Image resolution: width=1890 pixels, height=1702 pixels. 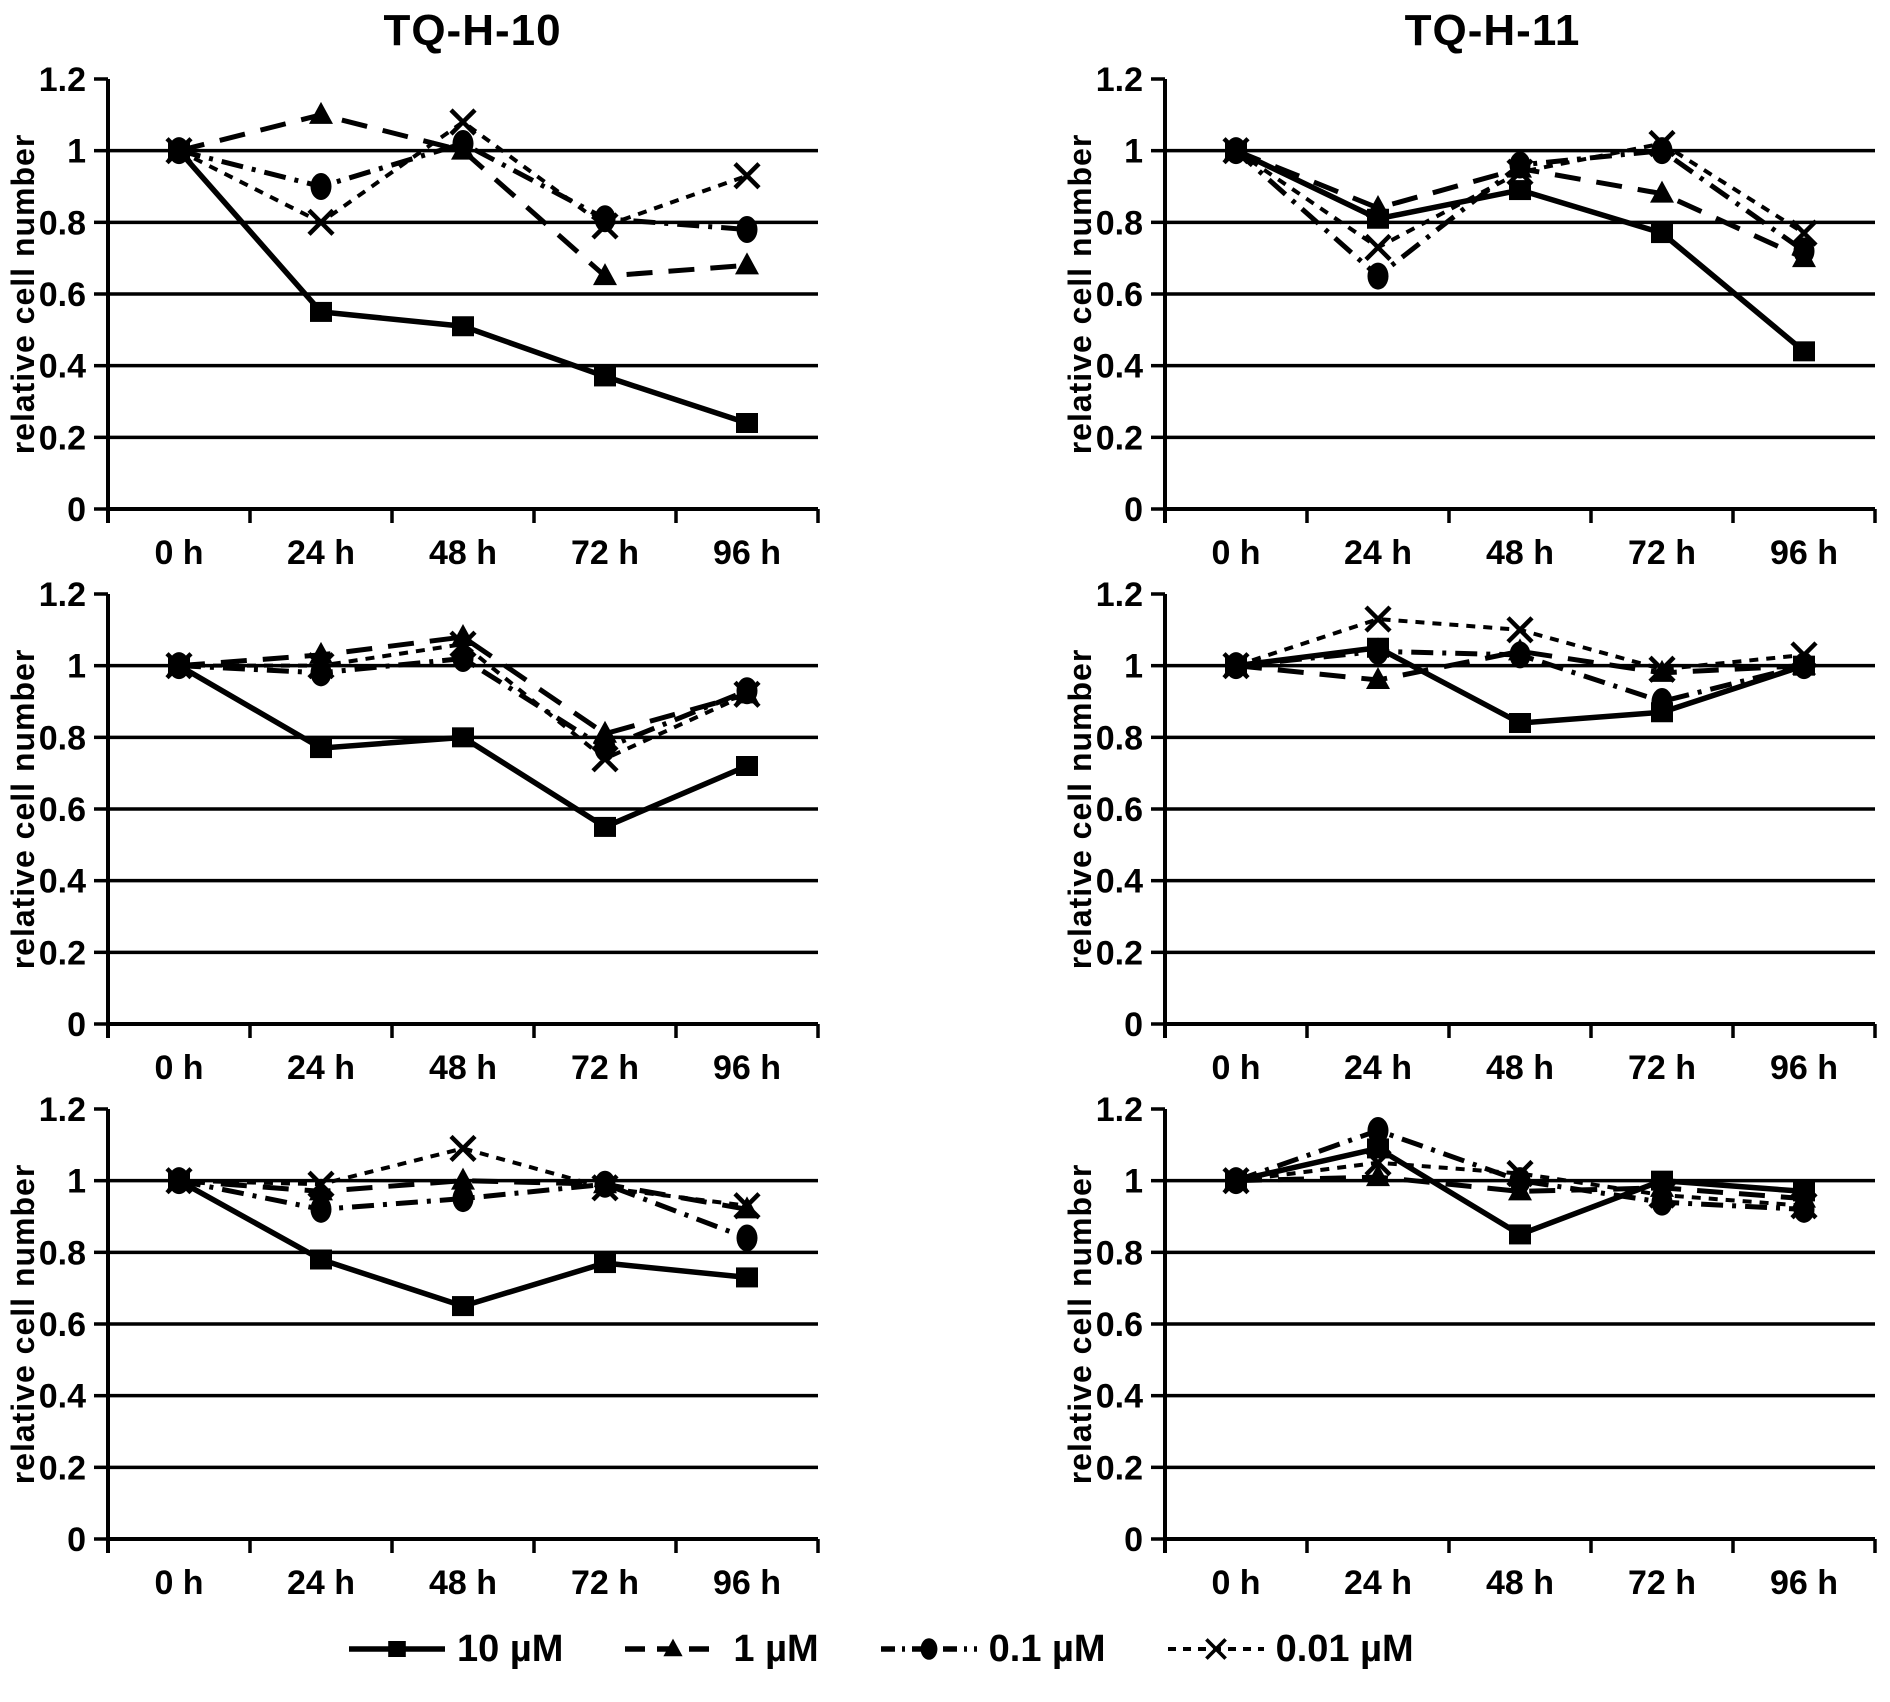 What do you see at coordinates (454, 1649) in the screenshot?
I see `legend-item-10MuM: 10 µM` at bounding box center [454, 1649].